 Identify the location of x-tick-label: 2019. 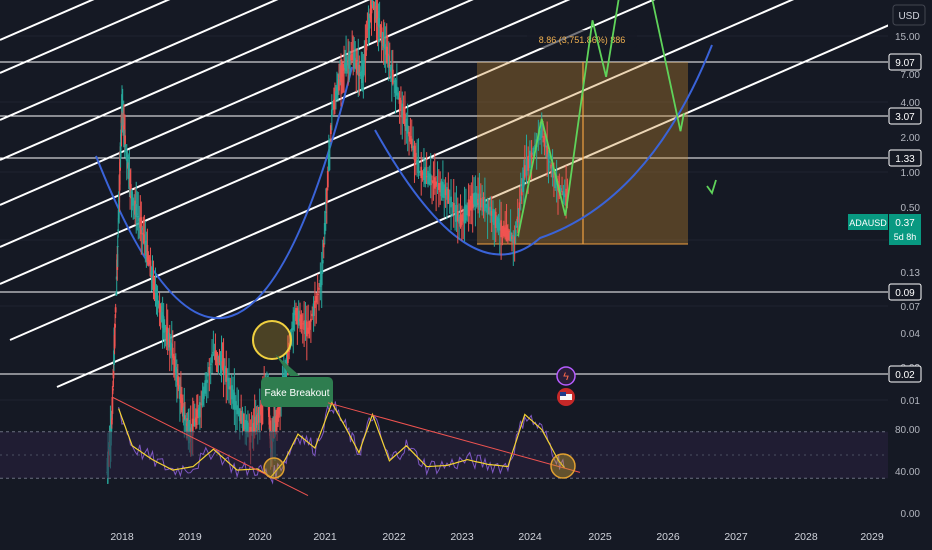
(190, 537).